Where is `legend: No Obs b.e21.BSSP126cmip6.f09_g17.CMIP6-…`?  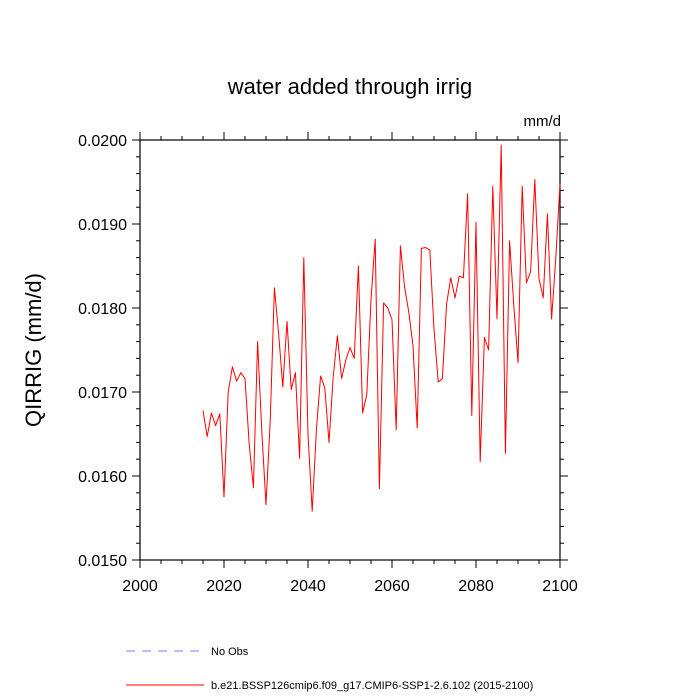 legend: No Obs b.e21.BSSP126cmip6.f09_g17.CMIP6-… is located at coordinates (329, 669).